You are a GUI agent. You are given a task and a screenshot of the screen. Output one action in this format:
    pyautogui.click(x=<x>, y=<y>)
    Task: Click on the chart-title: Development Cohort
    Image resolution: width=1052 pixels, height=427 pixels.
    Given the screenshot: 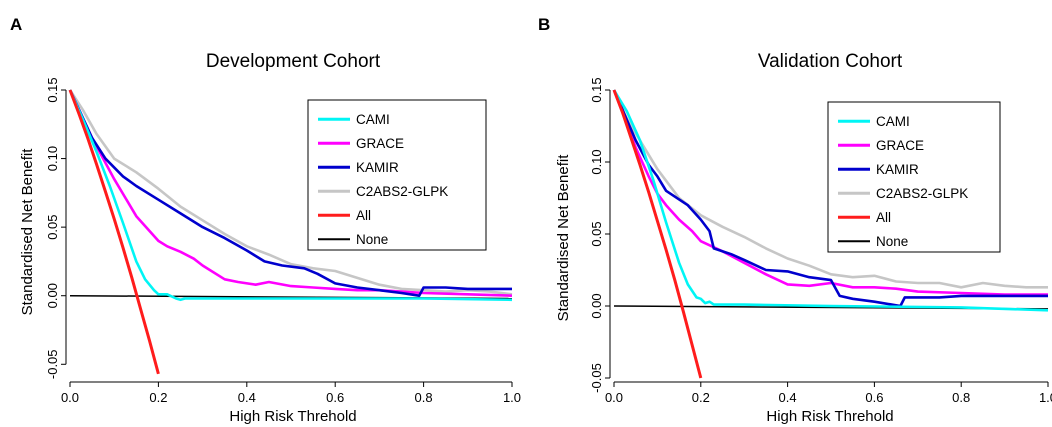 What is the action you would take?
    pyautogui.click(x=293, y=61)
    